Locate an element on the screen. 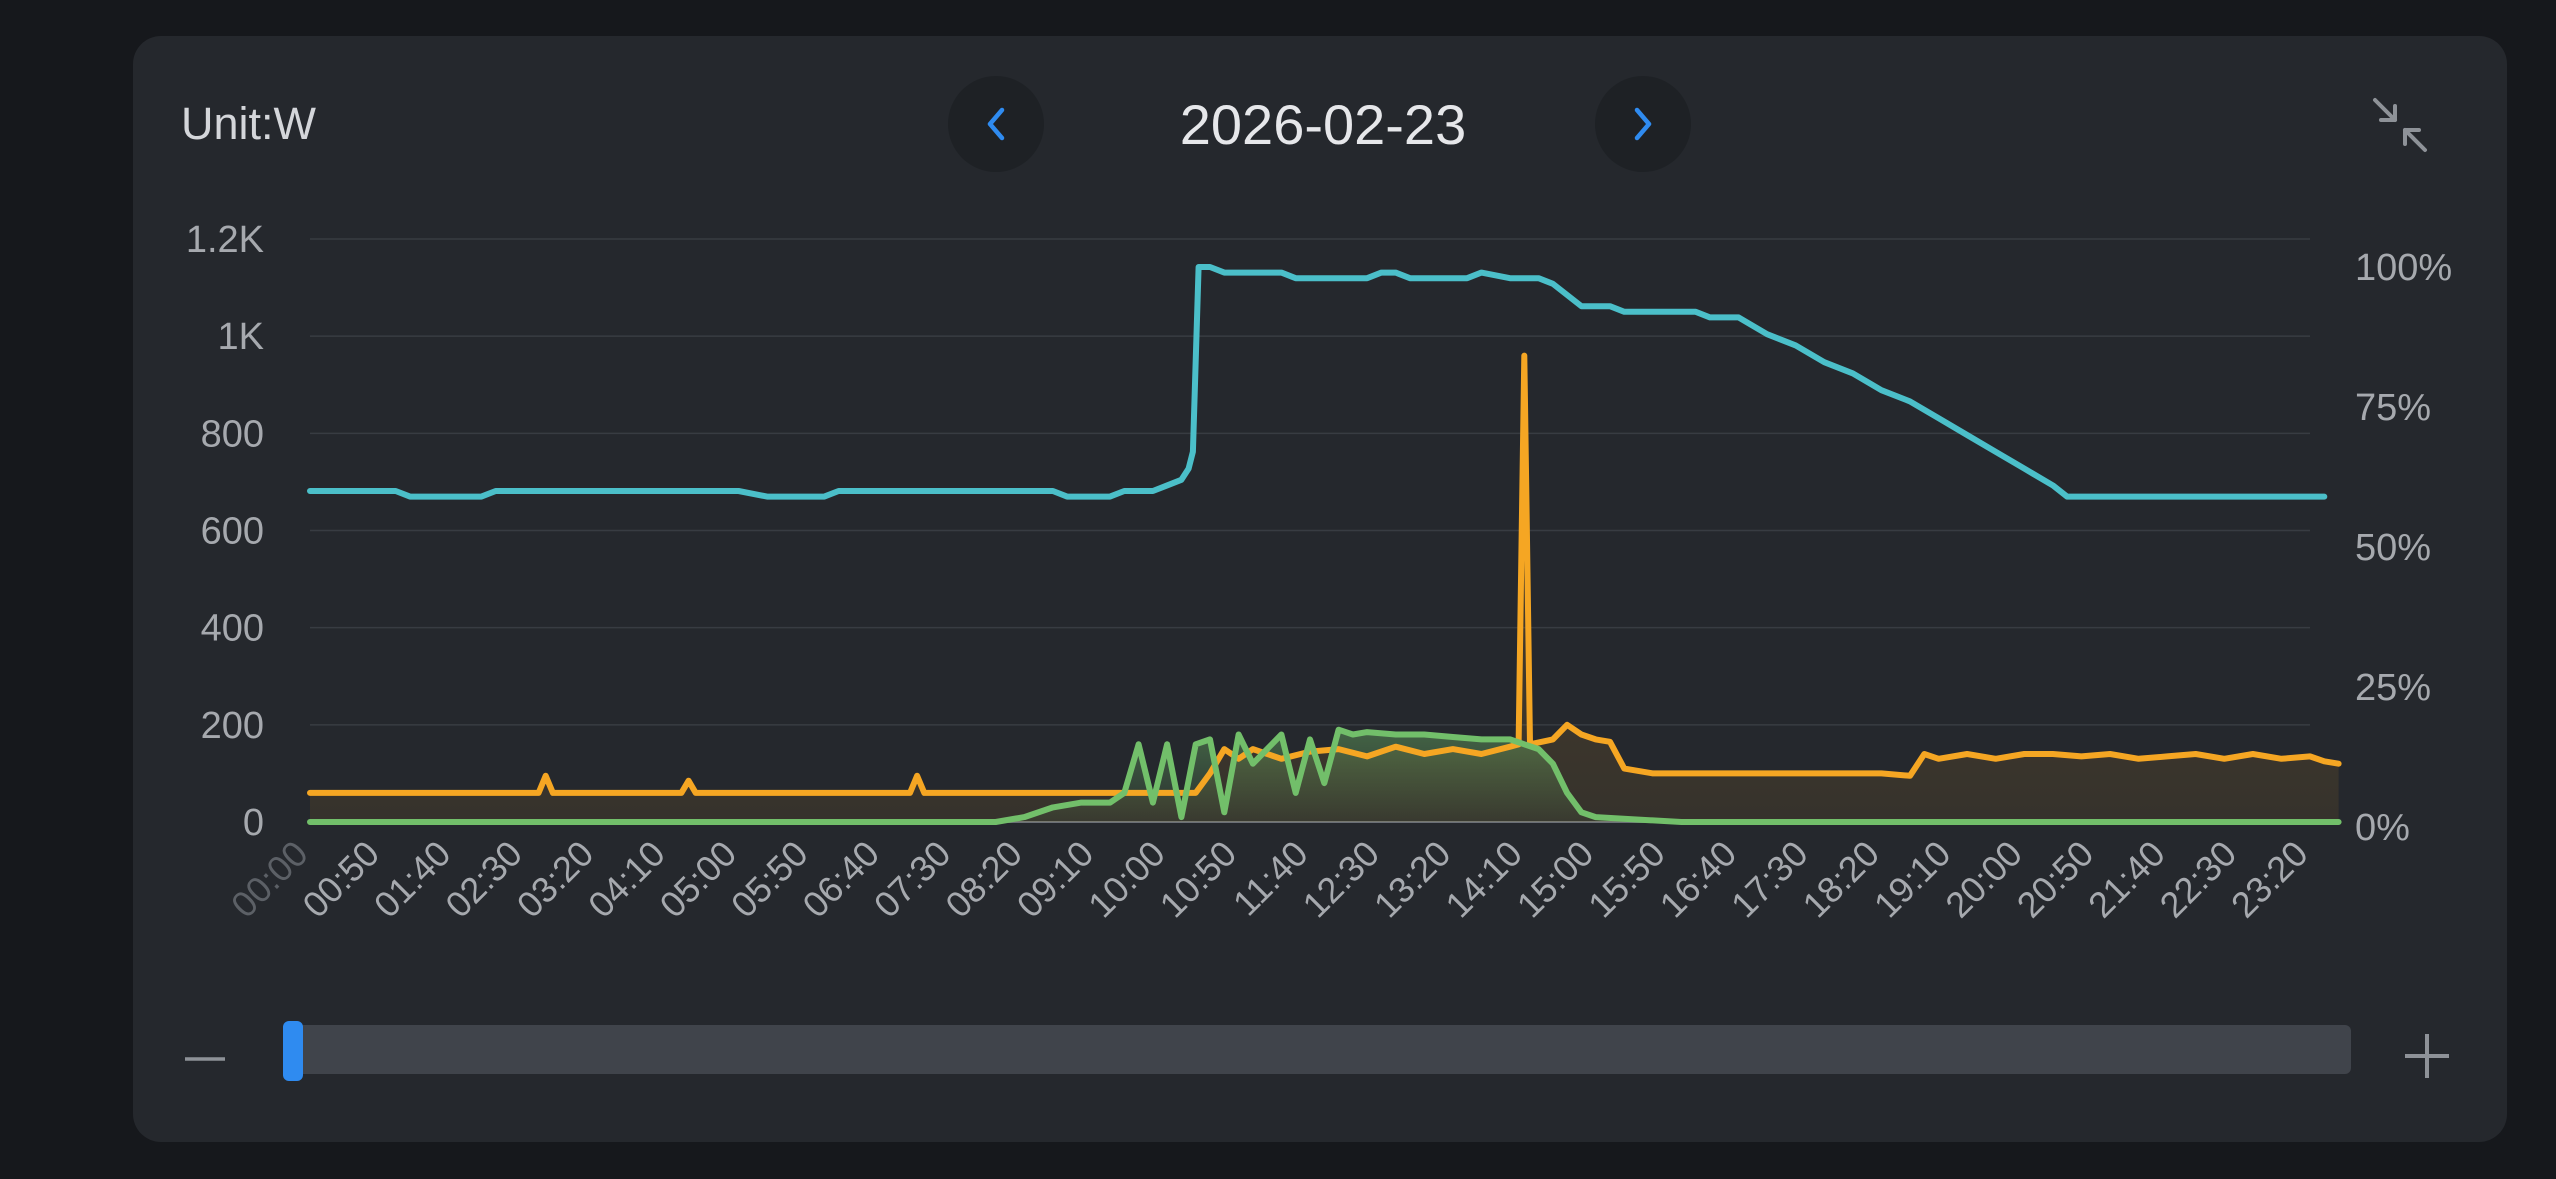  x-tick-label: 20:50 is located at coordinates (2055, 879).